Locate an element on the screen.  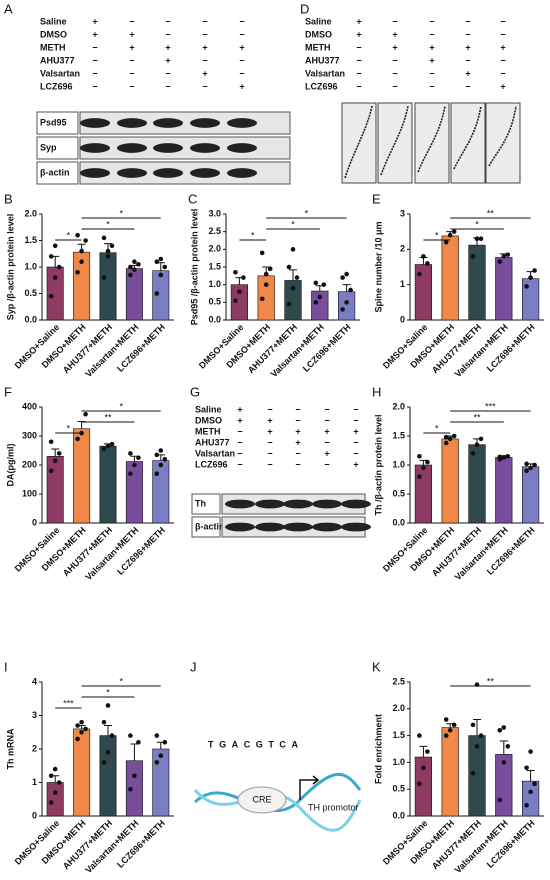
y-axis-label: Fold enrichment is located at coordinates (378, 749).